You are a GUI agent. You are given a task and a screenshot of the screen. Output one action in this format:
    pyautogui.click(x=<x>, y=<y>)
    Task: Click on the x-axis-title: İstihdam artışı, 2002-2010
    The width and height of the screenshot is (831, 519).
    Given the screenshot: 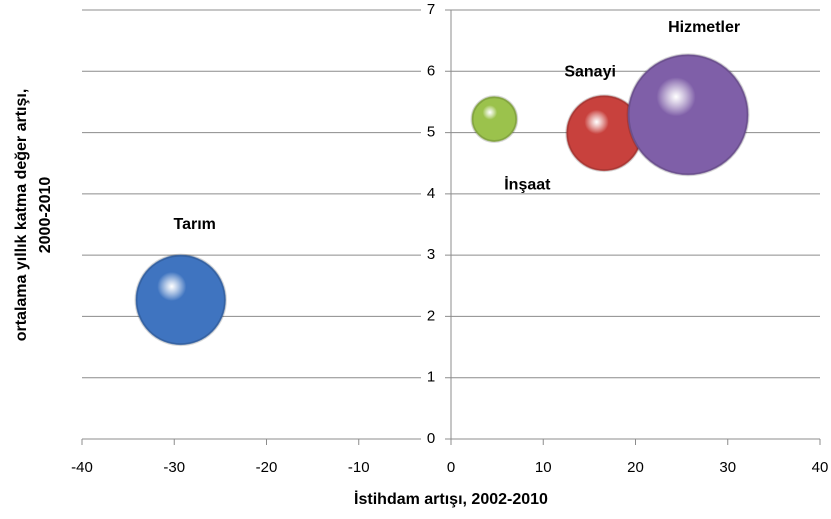 What is the action you would take?
    pyautogui.click(x=451, y=499)
    